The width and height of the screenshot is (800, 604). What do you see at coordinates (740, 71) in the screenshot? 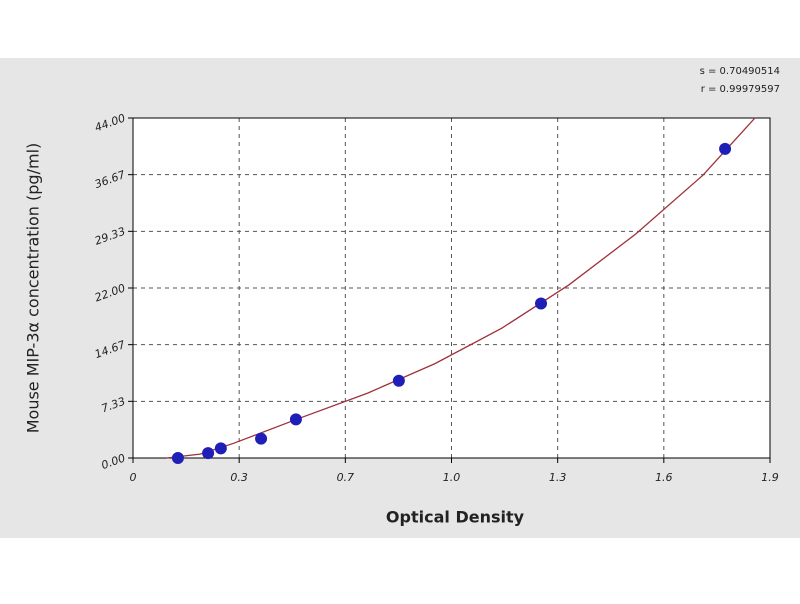
I see `annotation: s = 0.70490514` at bounding box center [740, 71].